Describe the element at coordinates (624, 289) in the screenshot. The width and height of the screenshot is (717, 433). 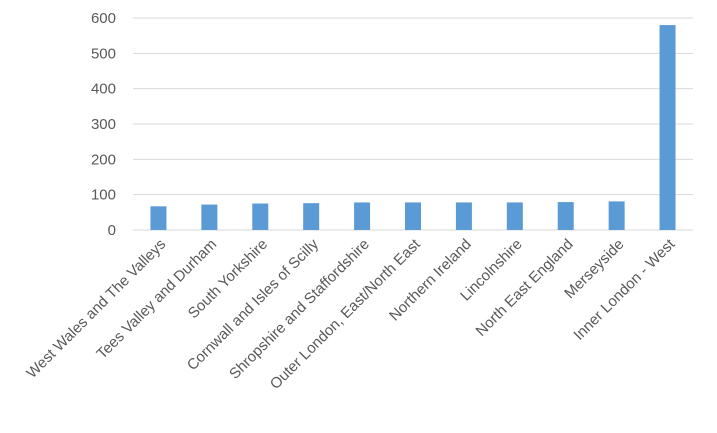
I see `x-tick-label: Inner London - West` at that location.